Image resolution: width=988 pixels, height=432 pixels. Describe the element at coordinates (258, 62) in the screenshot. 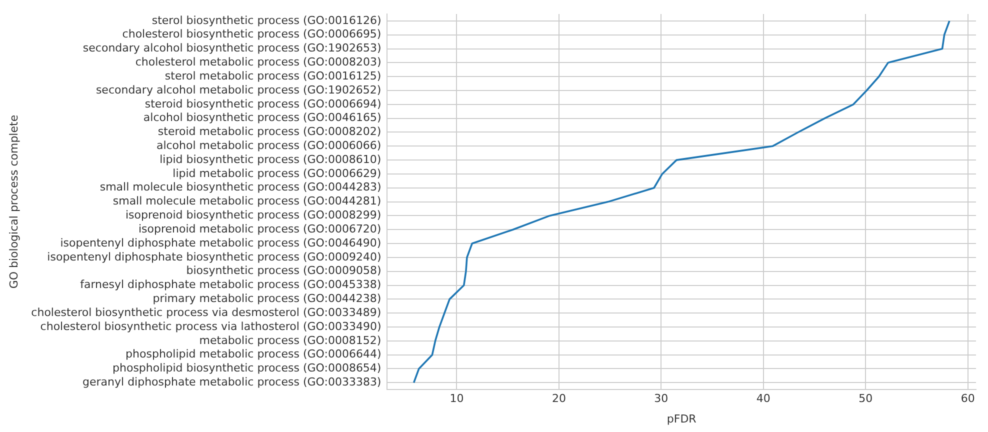

I see `y-tick-label: cholesterol metabolic process (GO:0008203)` at that location.